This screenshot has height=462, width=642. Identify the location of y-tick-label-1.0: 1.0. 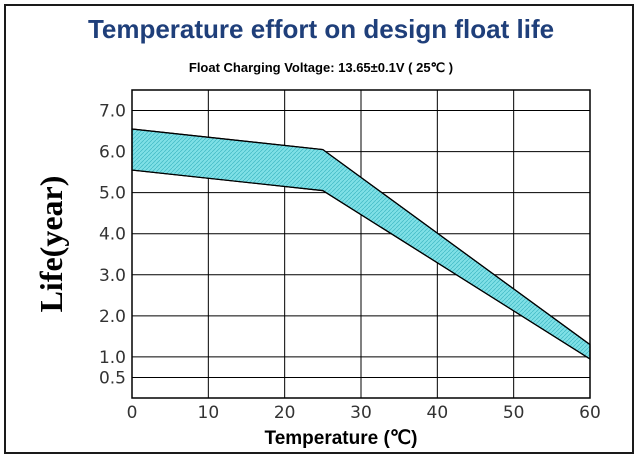
(112, 358).